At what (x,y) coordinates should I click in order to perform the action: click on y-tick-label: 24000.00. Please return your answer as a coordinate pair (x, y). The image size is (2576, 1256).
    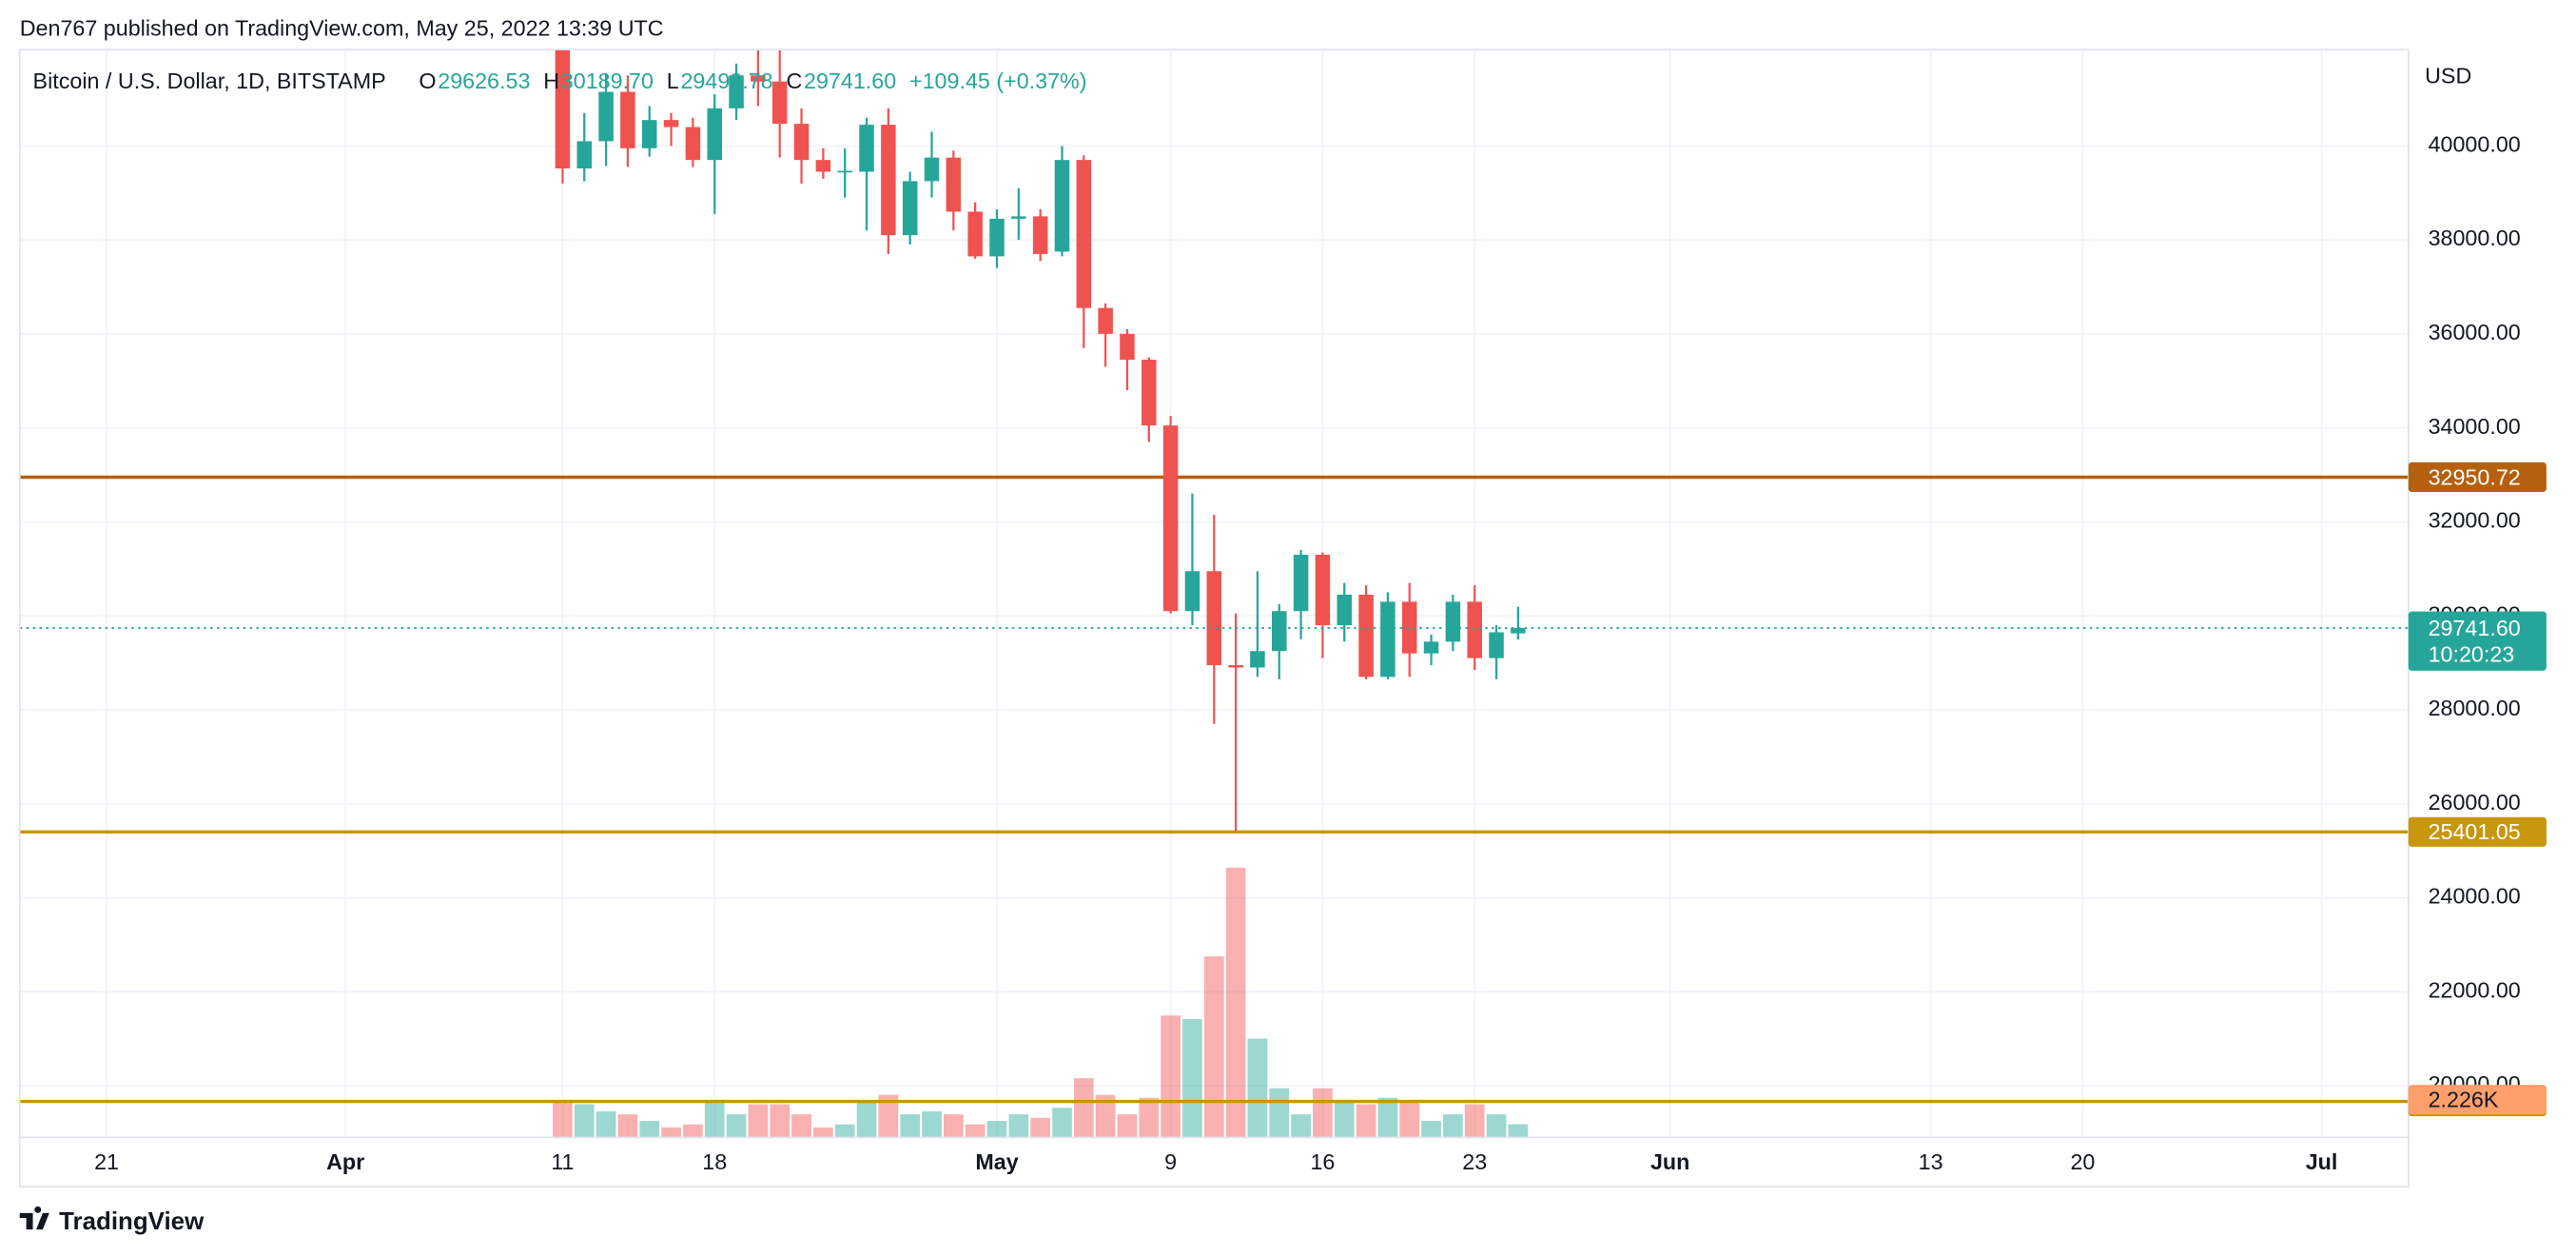
    Looking at the image, I should click on (2475, 896).